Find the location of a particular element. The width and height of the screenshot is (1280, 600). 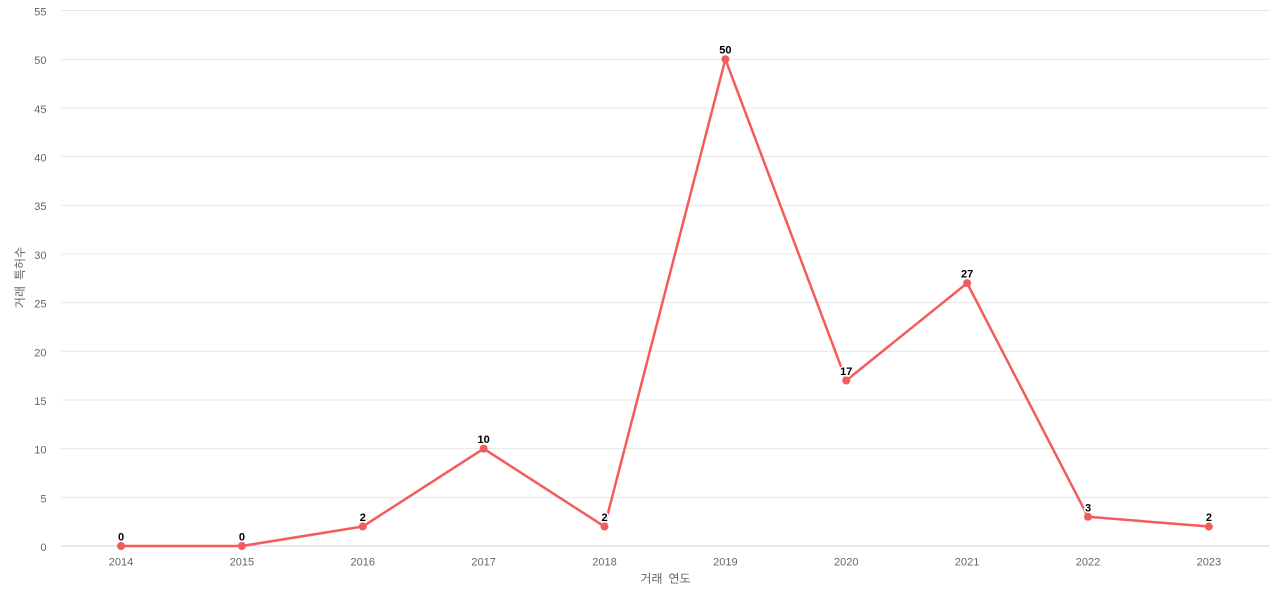

svg-text: 2023 is located at coordinates (1209, 562).